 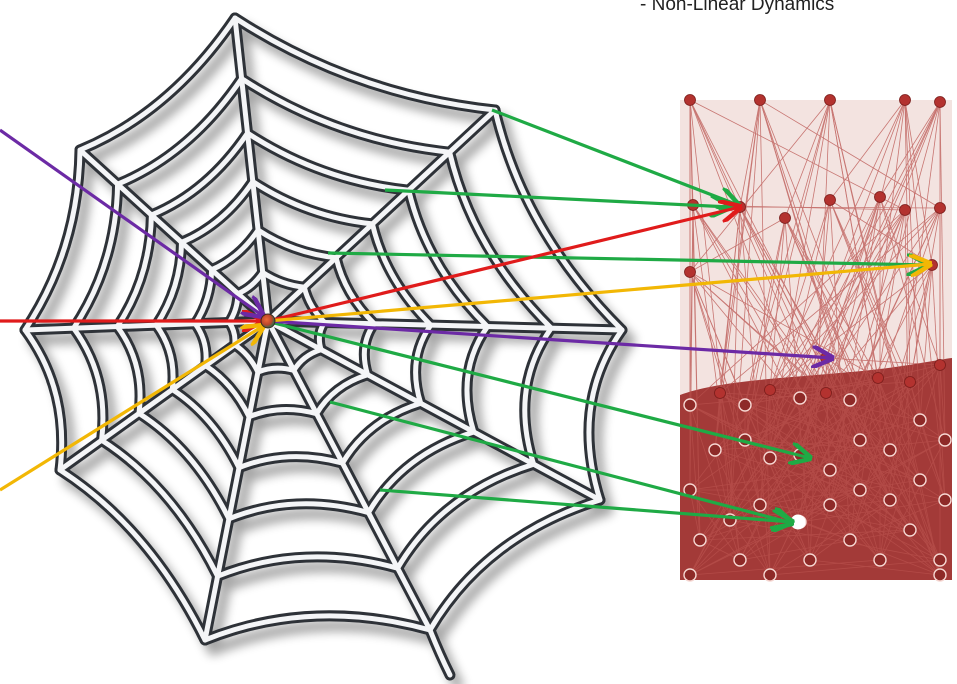 What do you see at coordinates (598, 293) in the screenshot?
I see `arrow-yellow-out` at bounding box center [598, 293].